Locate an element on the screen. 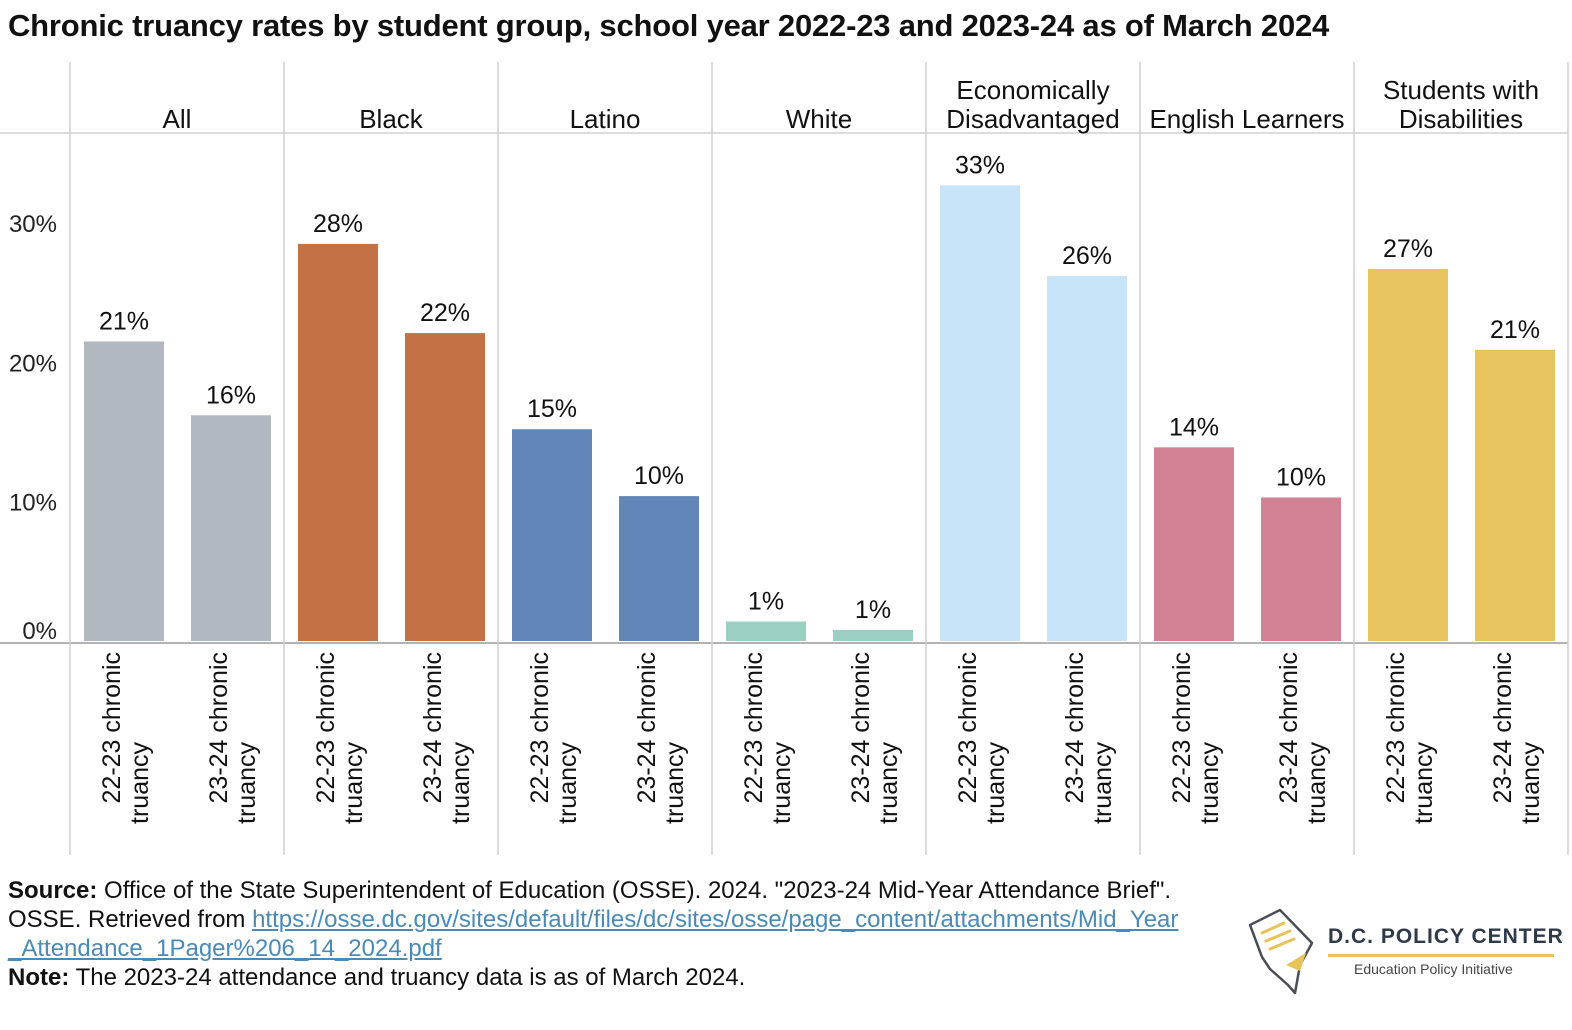 The width and height of the screenshot is (1572, 1030). group-header: Black is located at coordinates (391, 119).